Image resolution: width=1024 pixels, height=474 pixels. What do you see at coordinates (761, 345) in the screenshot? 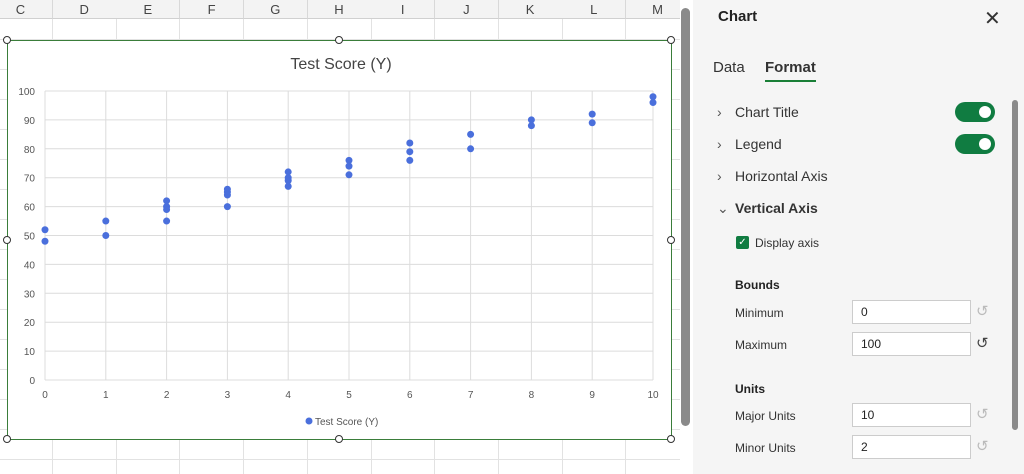
I see `maximum-label: Maximum` at bounding box center [761, 345].